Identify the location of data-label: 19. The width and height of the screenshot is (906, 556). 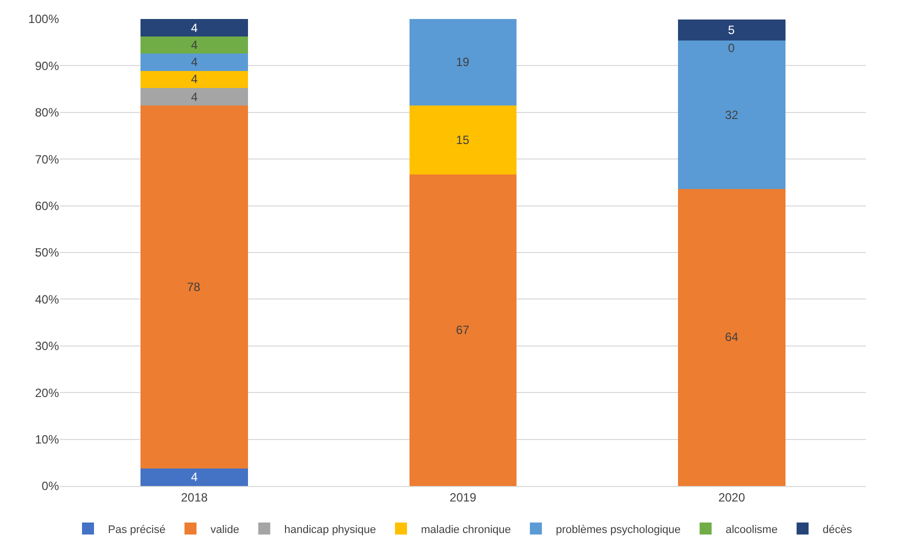
(463, 62).